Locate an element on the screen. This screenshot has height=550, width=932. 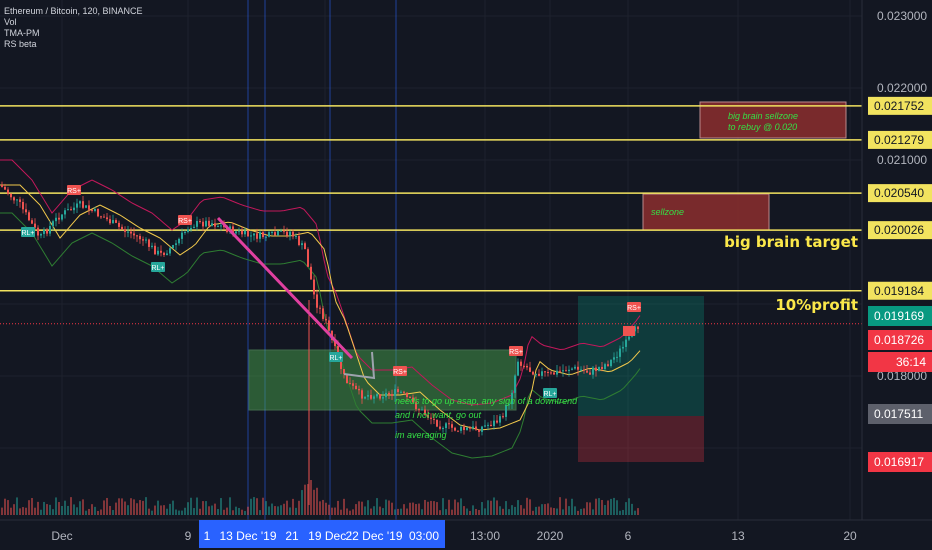
signal-marker-label: RL+ is located at coordinates (335, 358).